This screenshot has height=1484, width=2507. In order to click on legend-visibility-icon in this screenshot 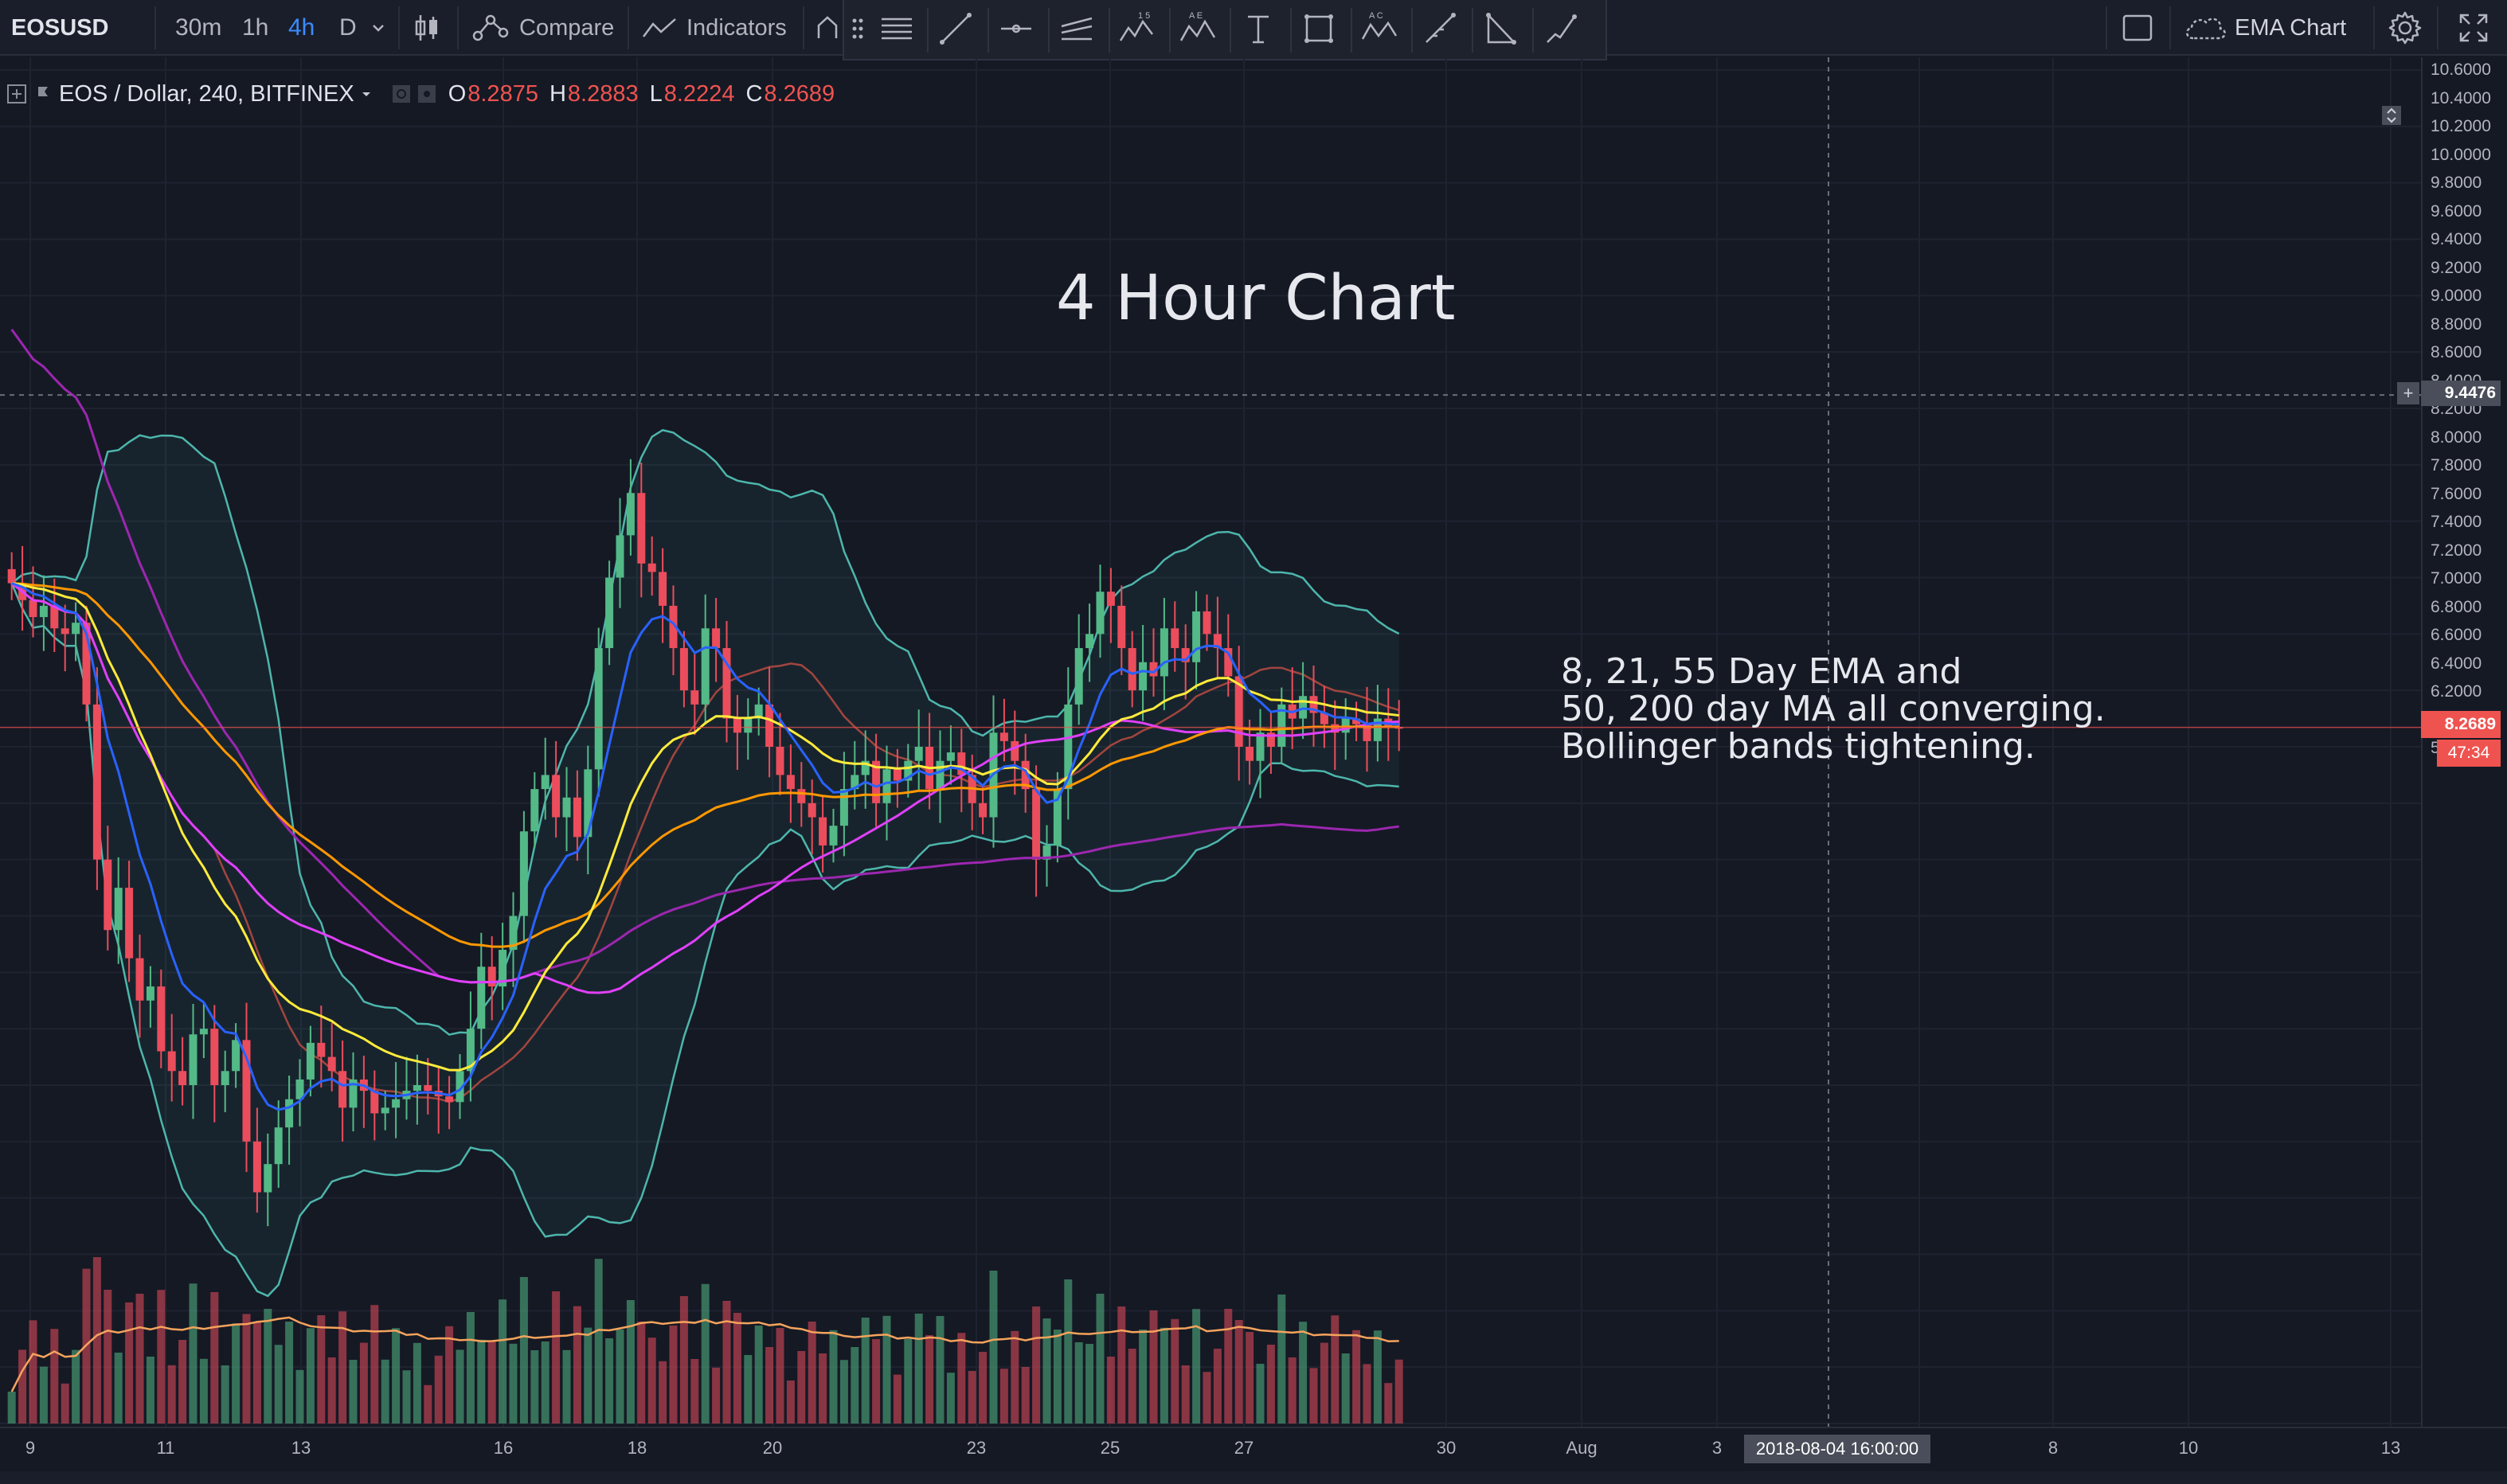, I will do `click(401, 94)`.